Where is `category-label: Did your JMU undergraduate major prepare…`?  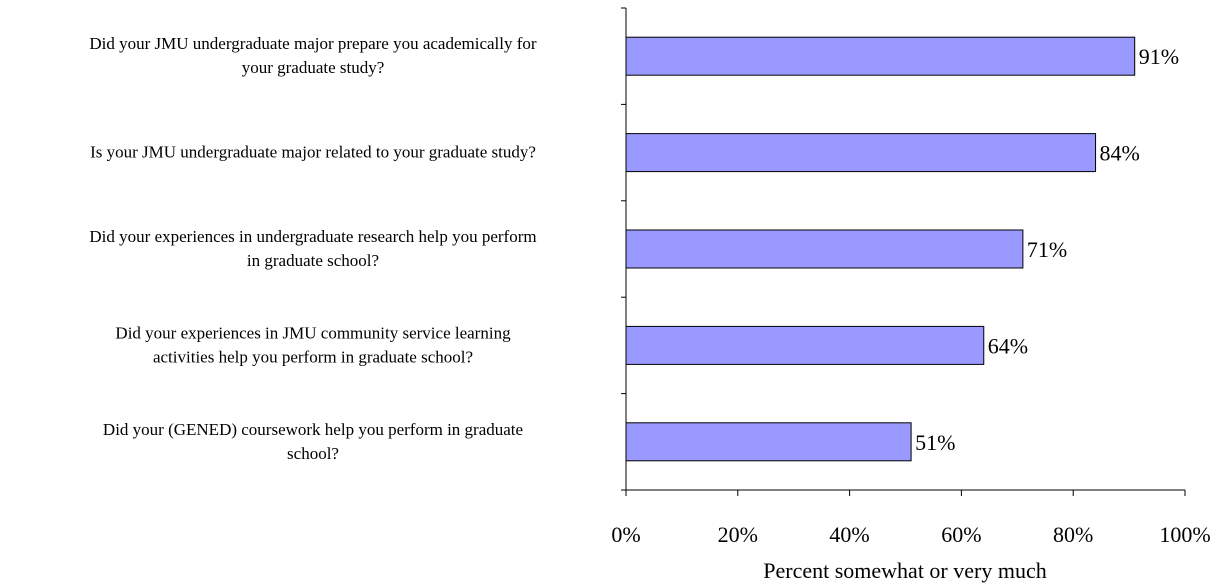 category-label: Did your JMU undergraduate major prepare… is located at coordinates (313, 55).